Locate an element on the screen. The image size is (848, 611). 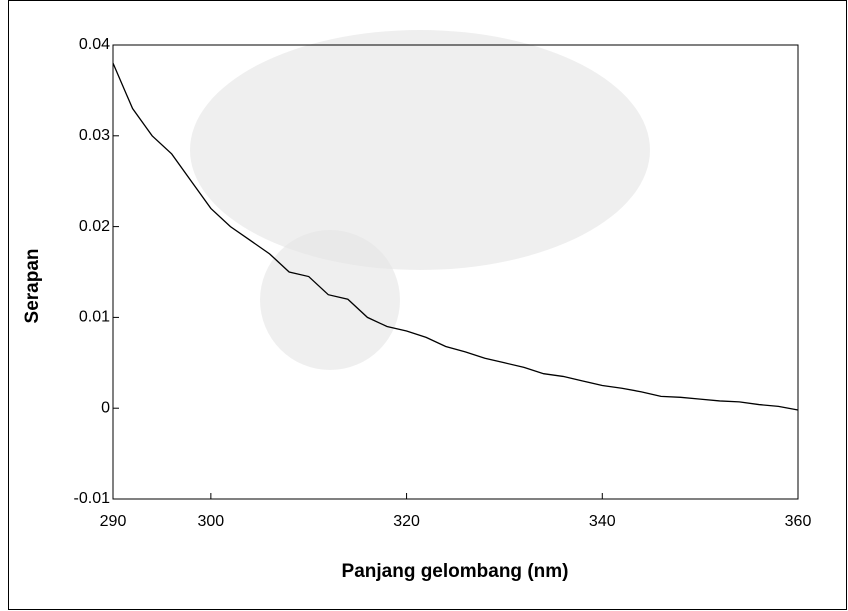
x-tick-label: 300 is located at coordinates (211, 521).